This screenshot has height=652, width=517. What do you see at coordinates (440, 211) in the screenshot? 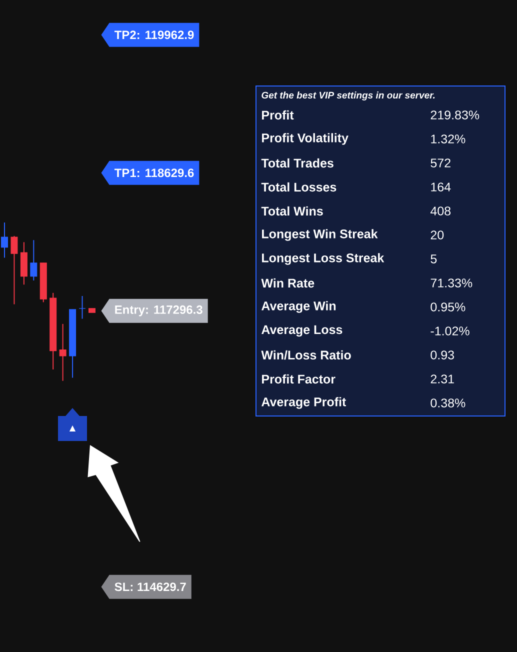
I see `text: 408` at bounding box center [440, 211].